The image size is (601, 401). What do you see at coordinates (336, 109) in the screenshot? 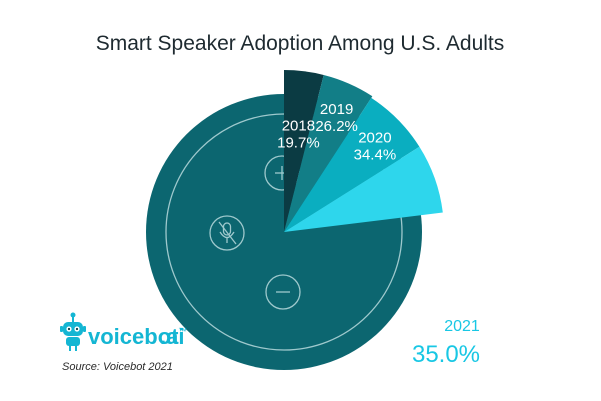
I see `slice-2019-year-label: 2019` at bounding box center [336, 109].